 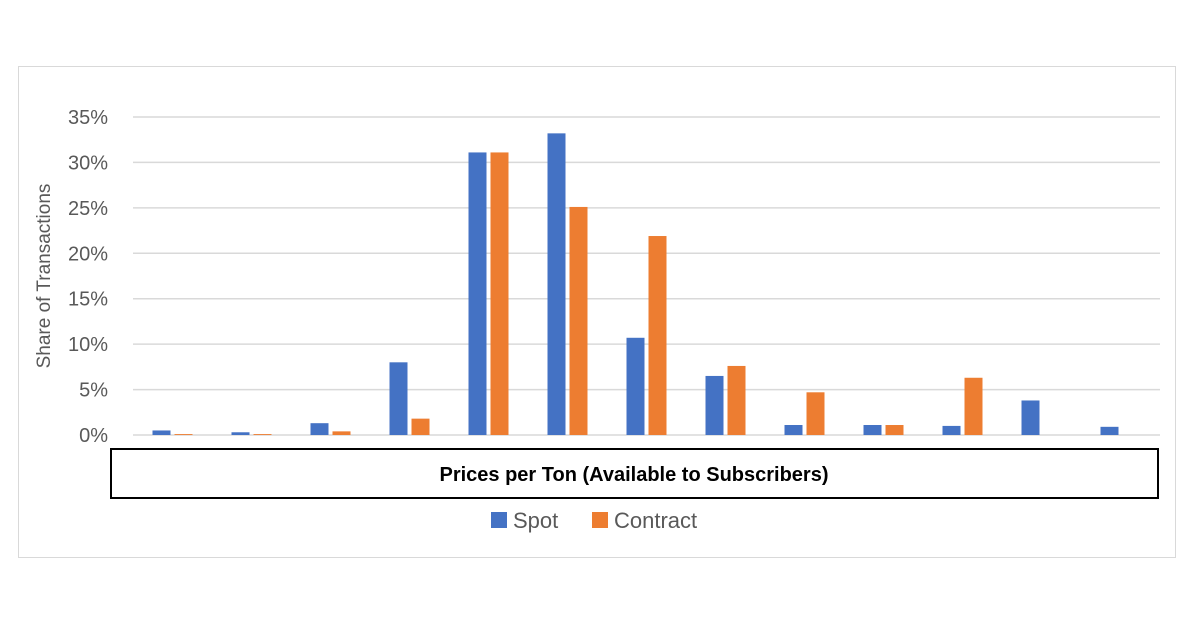 What do you see at coordinates (93, 391) in the screenshot?
I see `y-tick-label: 5%` at bounding box center [93, 391].